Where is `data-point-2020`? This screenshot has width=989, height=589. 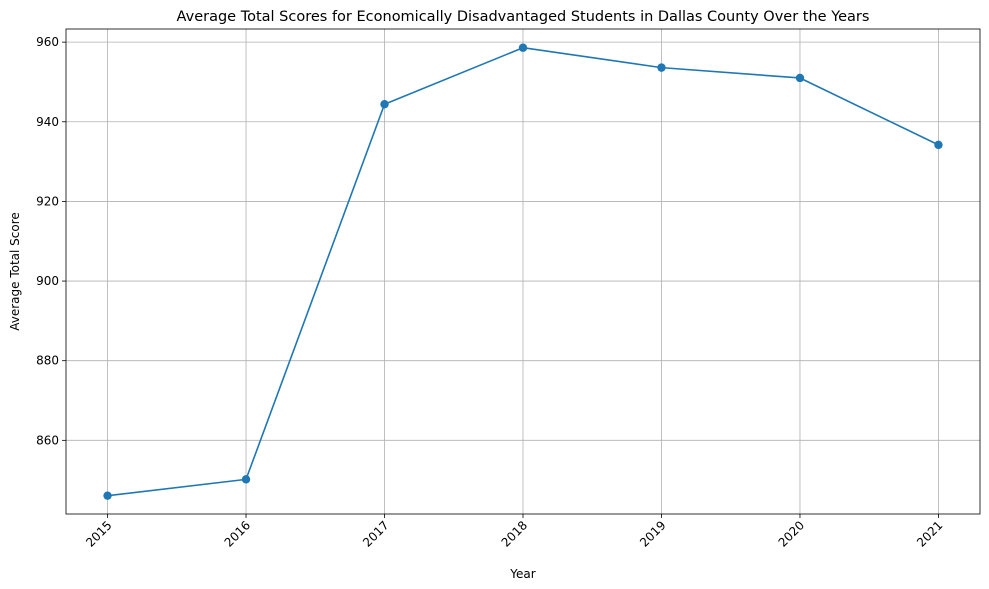
data-point-2020 is located at coordinates (800, 78).